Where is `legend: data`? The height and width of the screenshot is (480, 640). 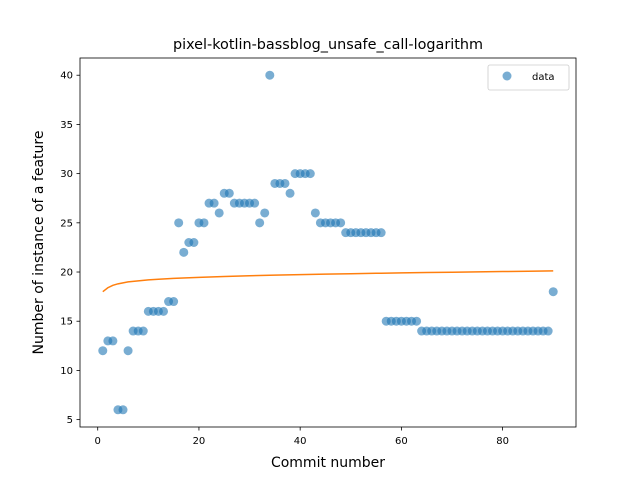 legend: data is located at coordinates (528, 77).